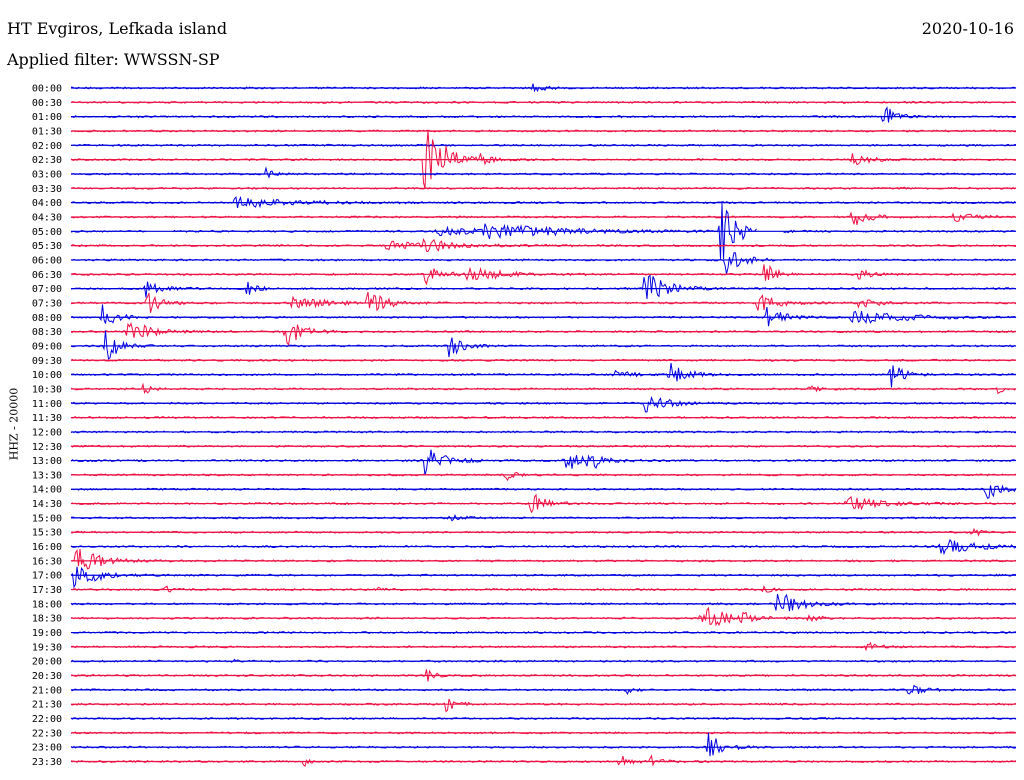  I want to click on row-time-label: 08:30, so click(47, 332).